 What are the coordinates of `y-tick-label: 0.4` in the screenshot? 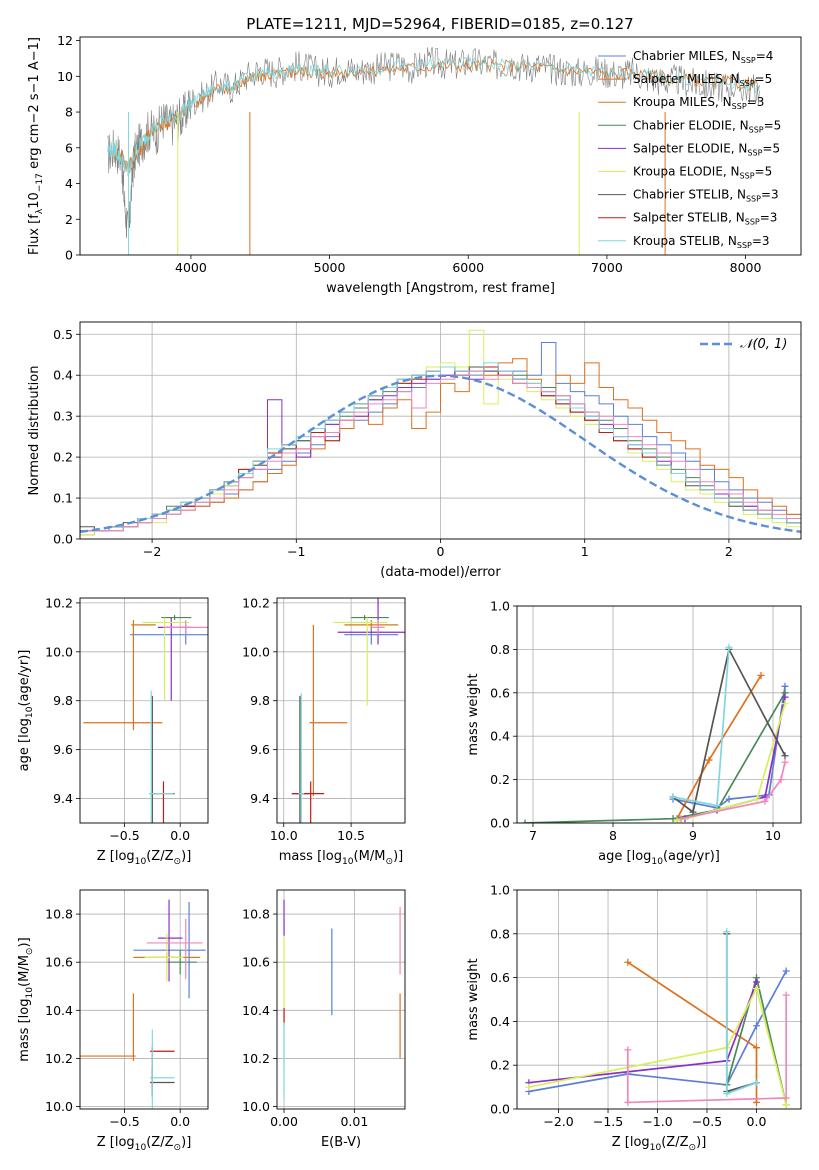 It's located at (500, 1021).